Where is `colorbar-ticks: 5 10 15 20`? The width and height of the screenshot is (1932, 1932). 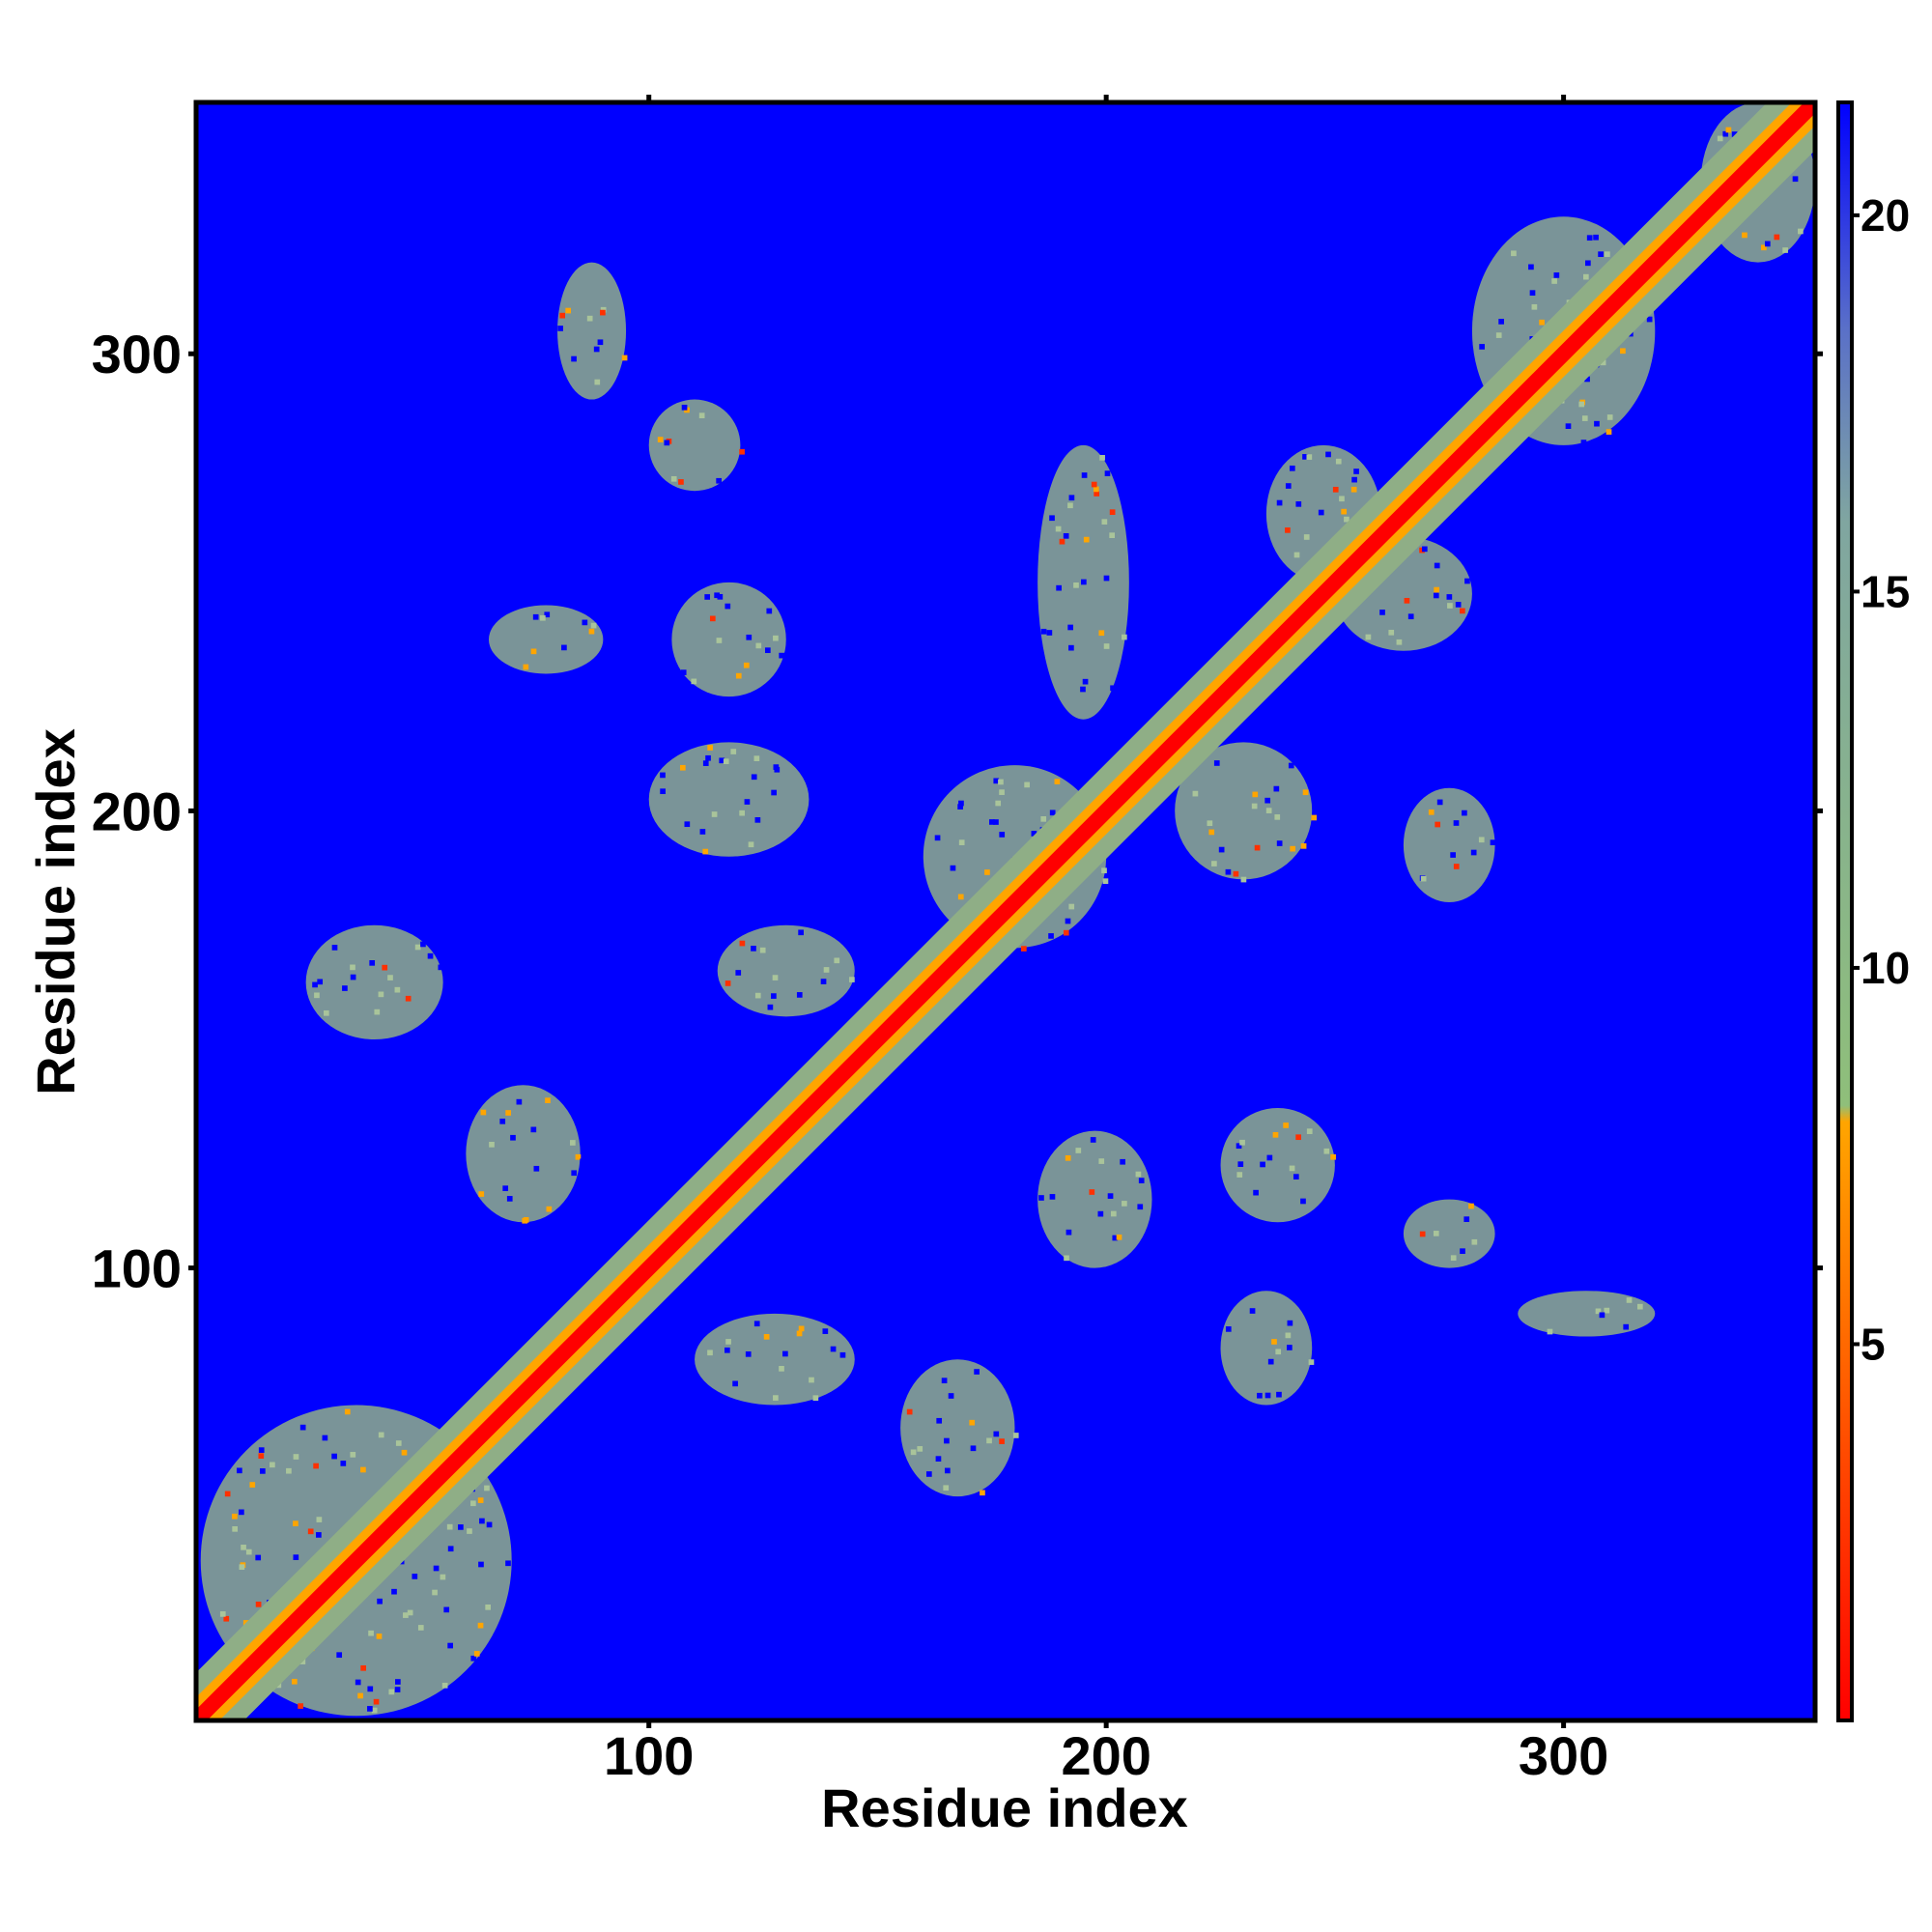 colorbar-ticks: 5 10 15 20 is located at coordinates (1881, 779).